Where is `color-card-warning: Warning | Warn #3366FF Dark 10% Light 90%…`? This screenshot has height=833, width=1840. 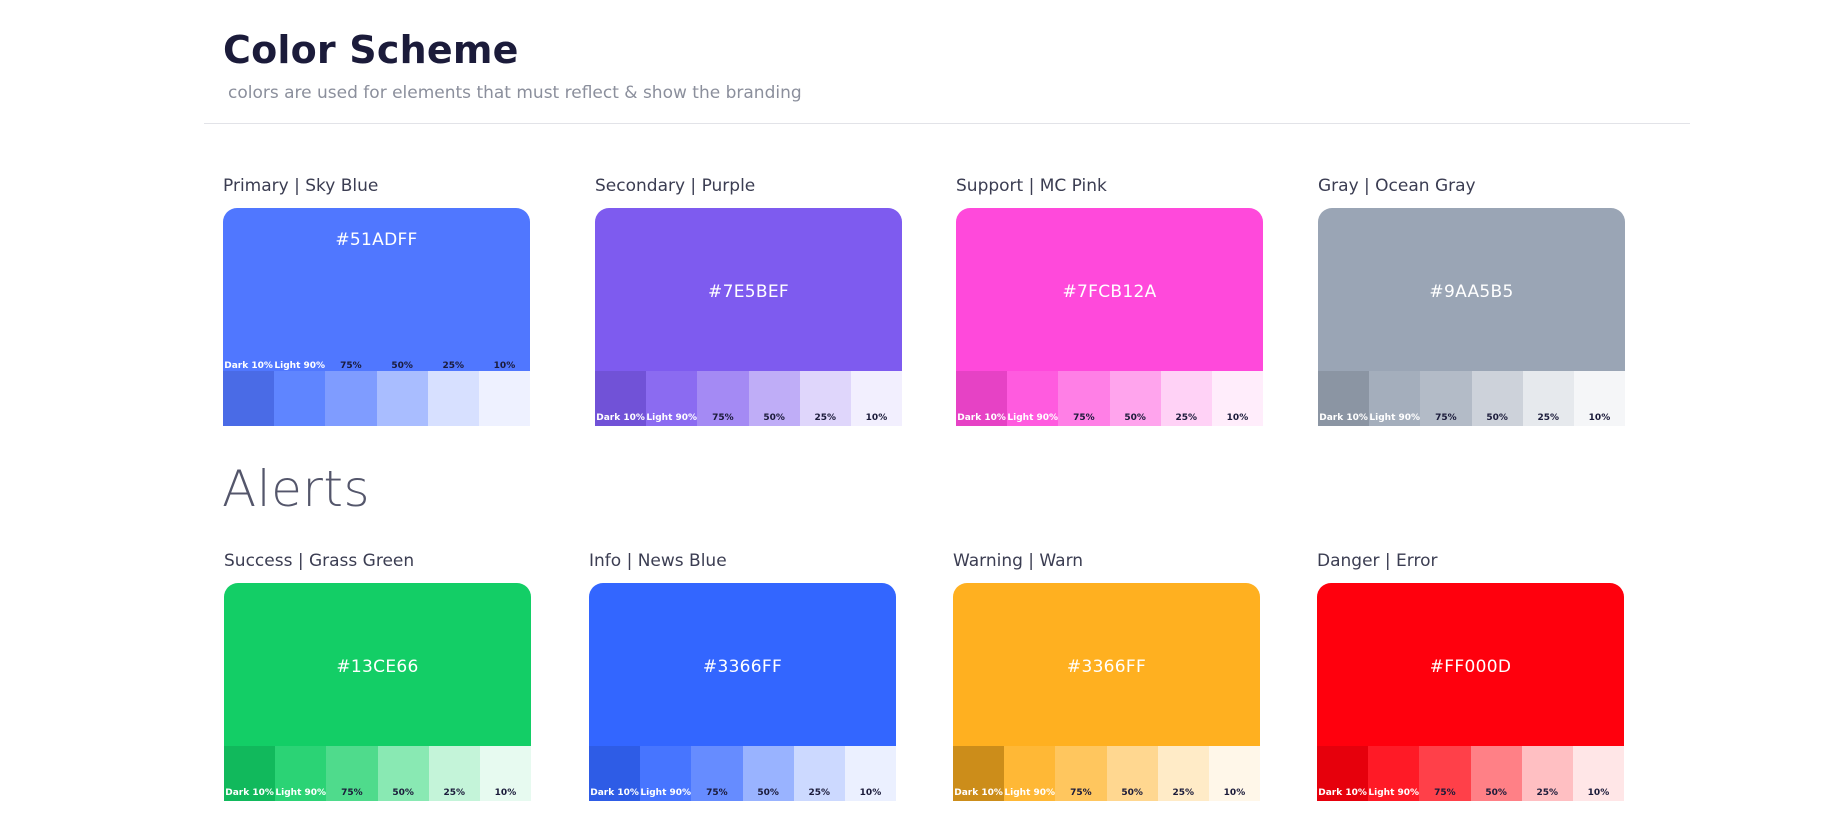
color-card-warning: Warning | Warn #3366FF Dark 10% Light 90%… is located at coordinates (1107, 676).